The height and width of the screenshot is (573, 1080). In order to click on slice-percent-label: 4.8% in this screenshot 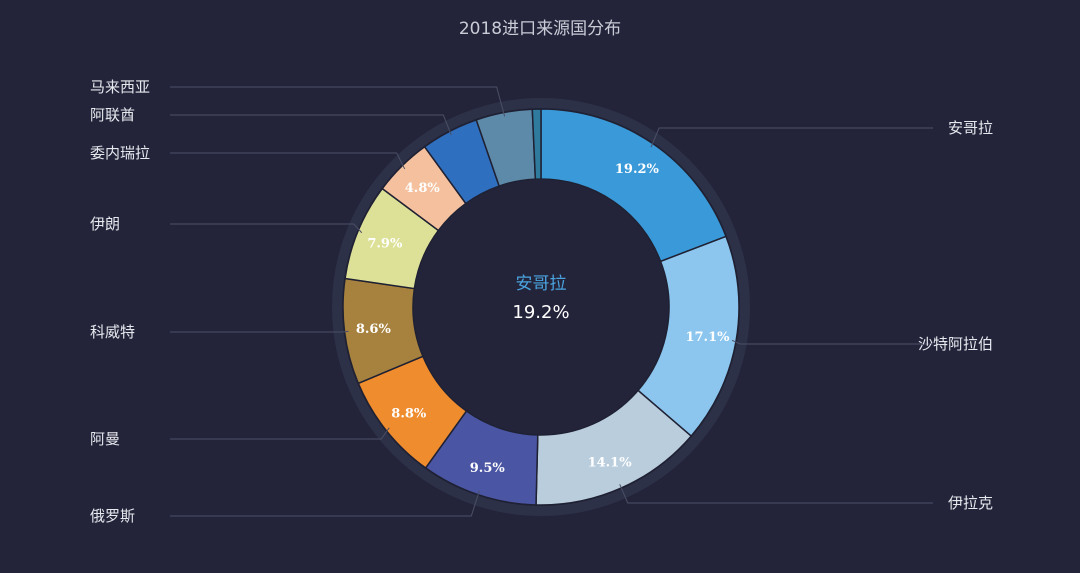, I will do `click(423, 188)`.